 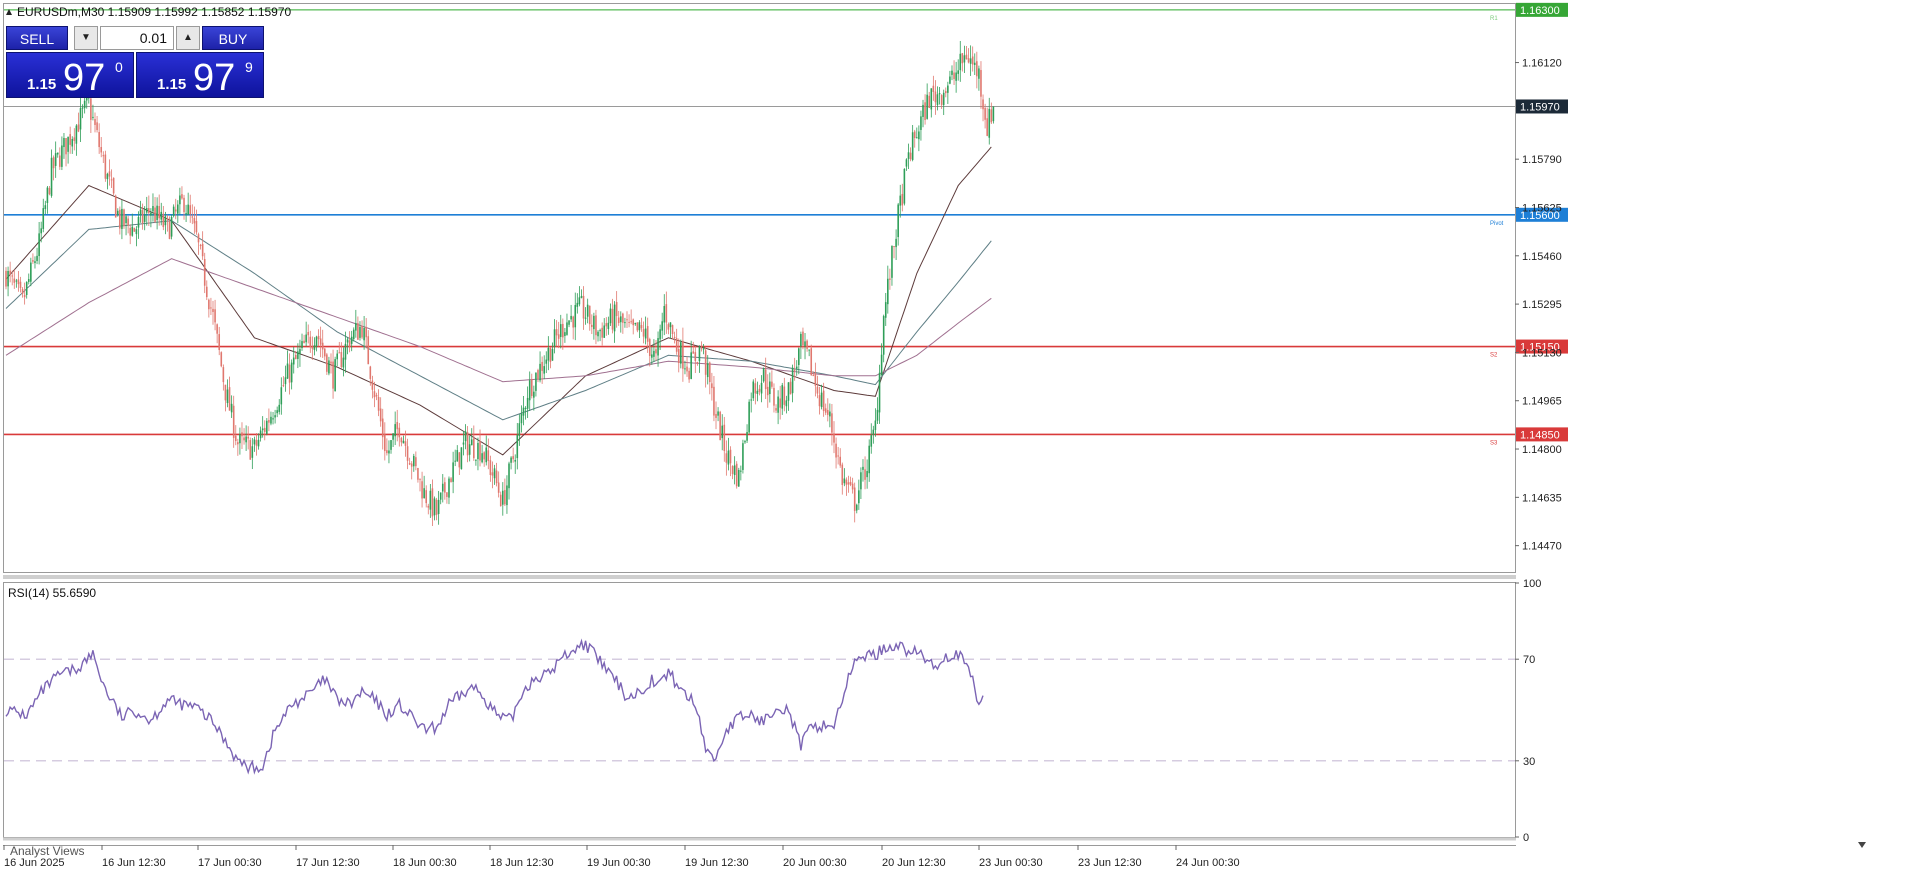 I want to click on level-label: S3, so click(x=1494, y=443).